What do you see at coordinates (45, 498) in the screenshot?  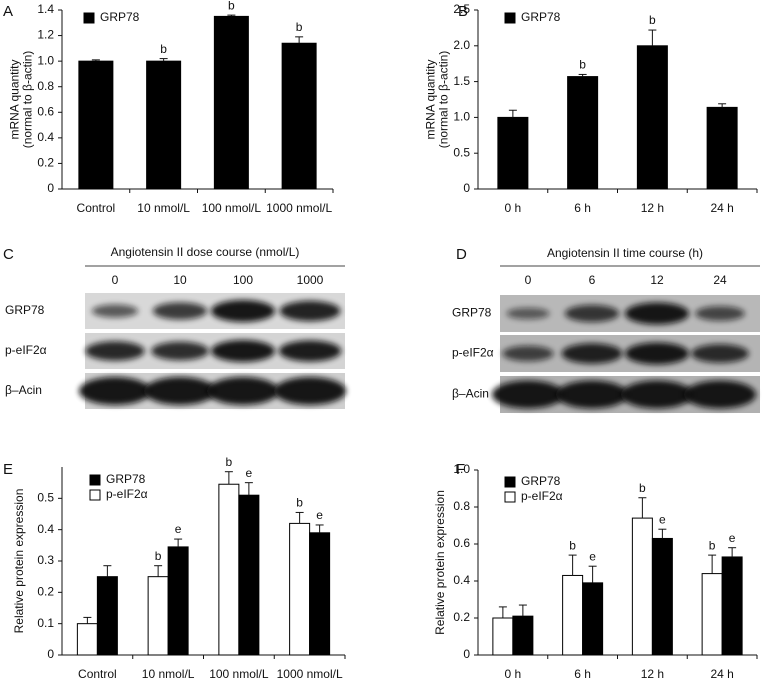 I see `y-tick-label: 0.5` at bounding box center [45, 498].